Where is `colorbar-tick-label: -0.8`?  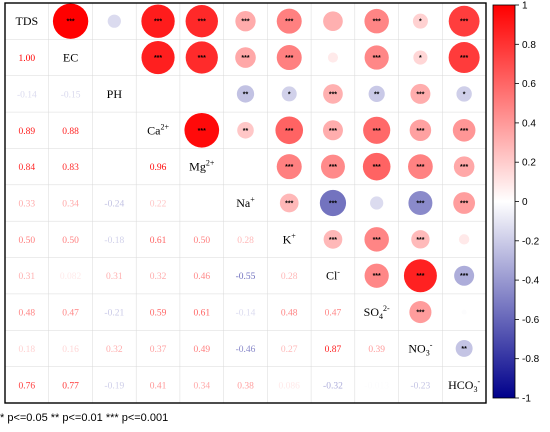 colorbar-tick-label: -0.8 is located at coordinates (531, 359).